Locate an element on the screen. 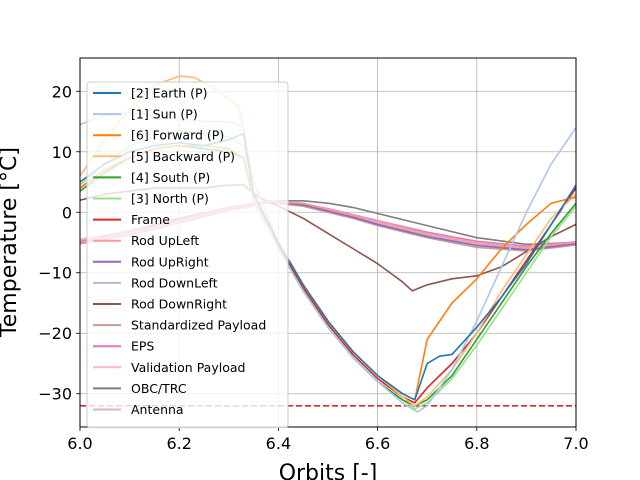 This screenshot has width=640, height=480. legend-label: Antenna is located at coordinates (157, 409).